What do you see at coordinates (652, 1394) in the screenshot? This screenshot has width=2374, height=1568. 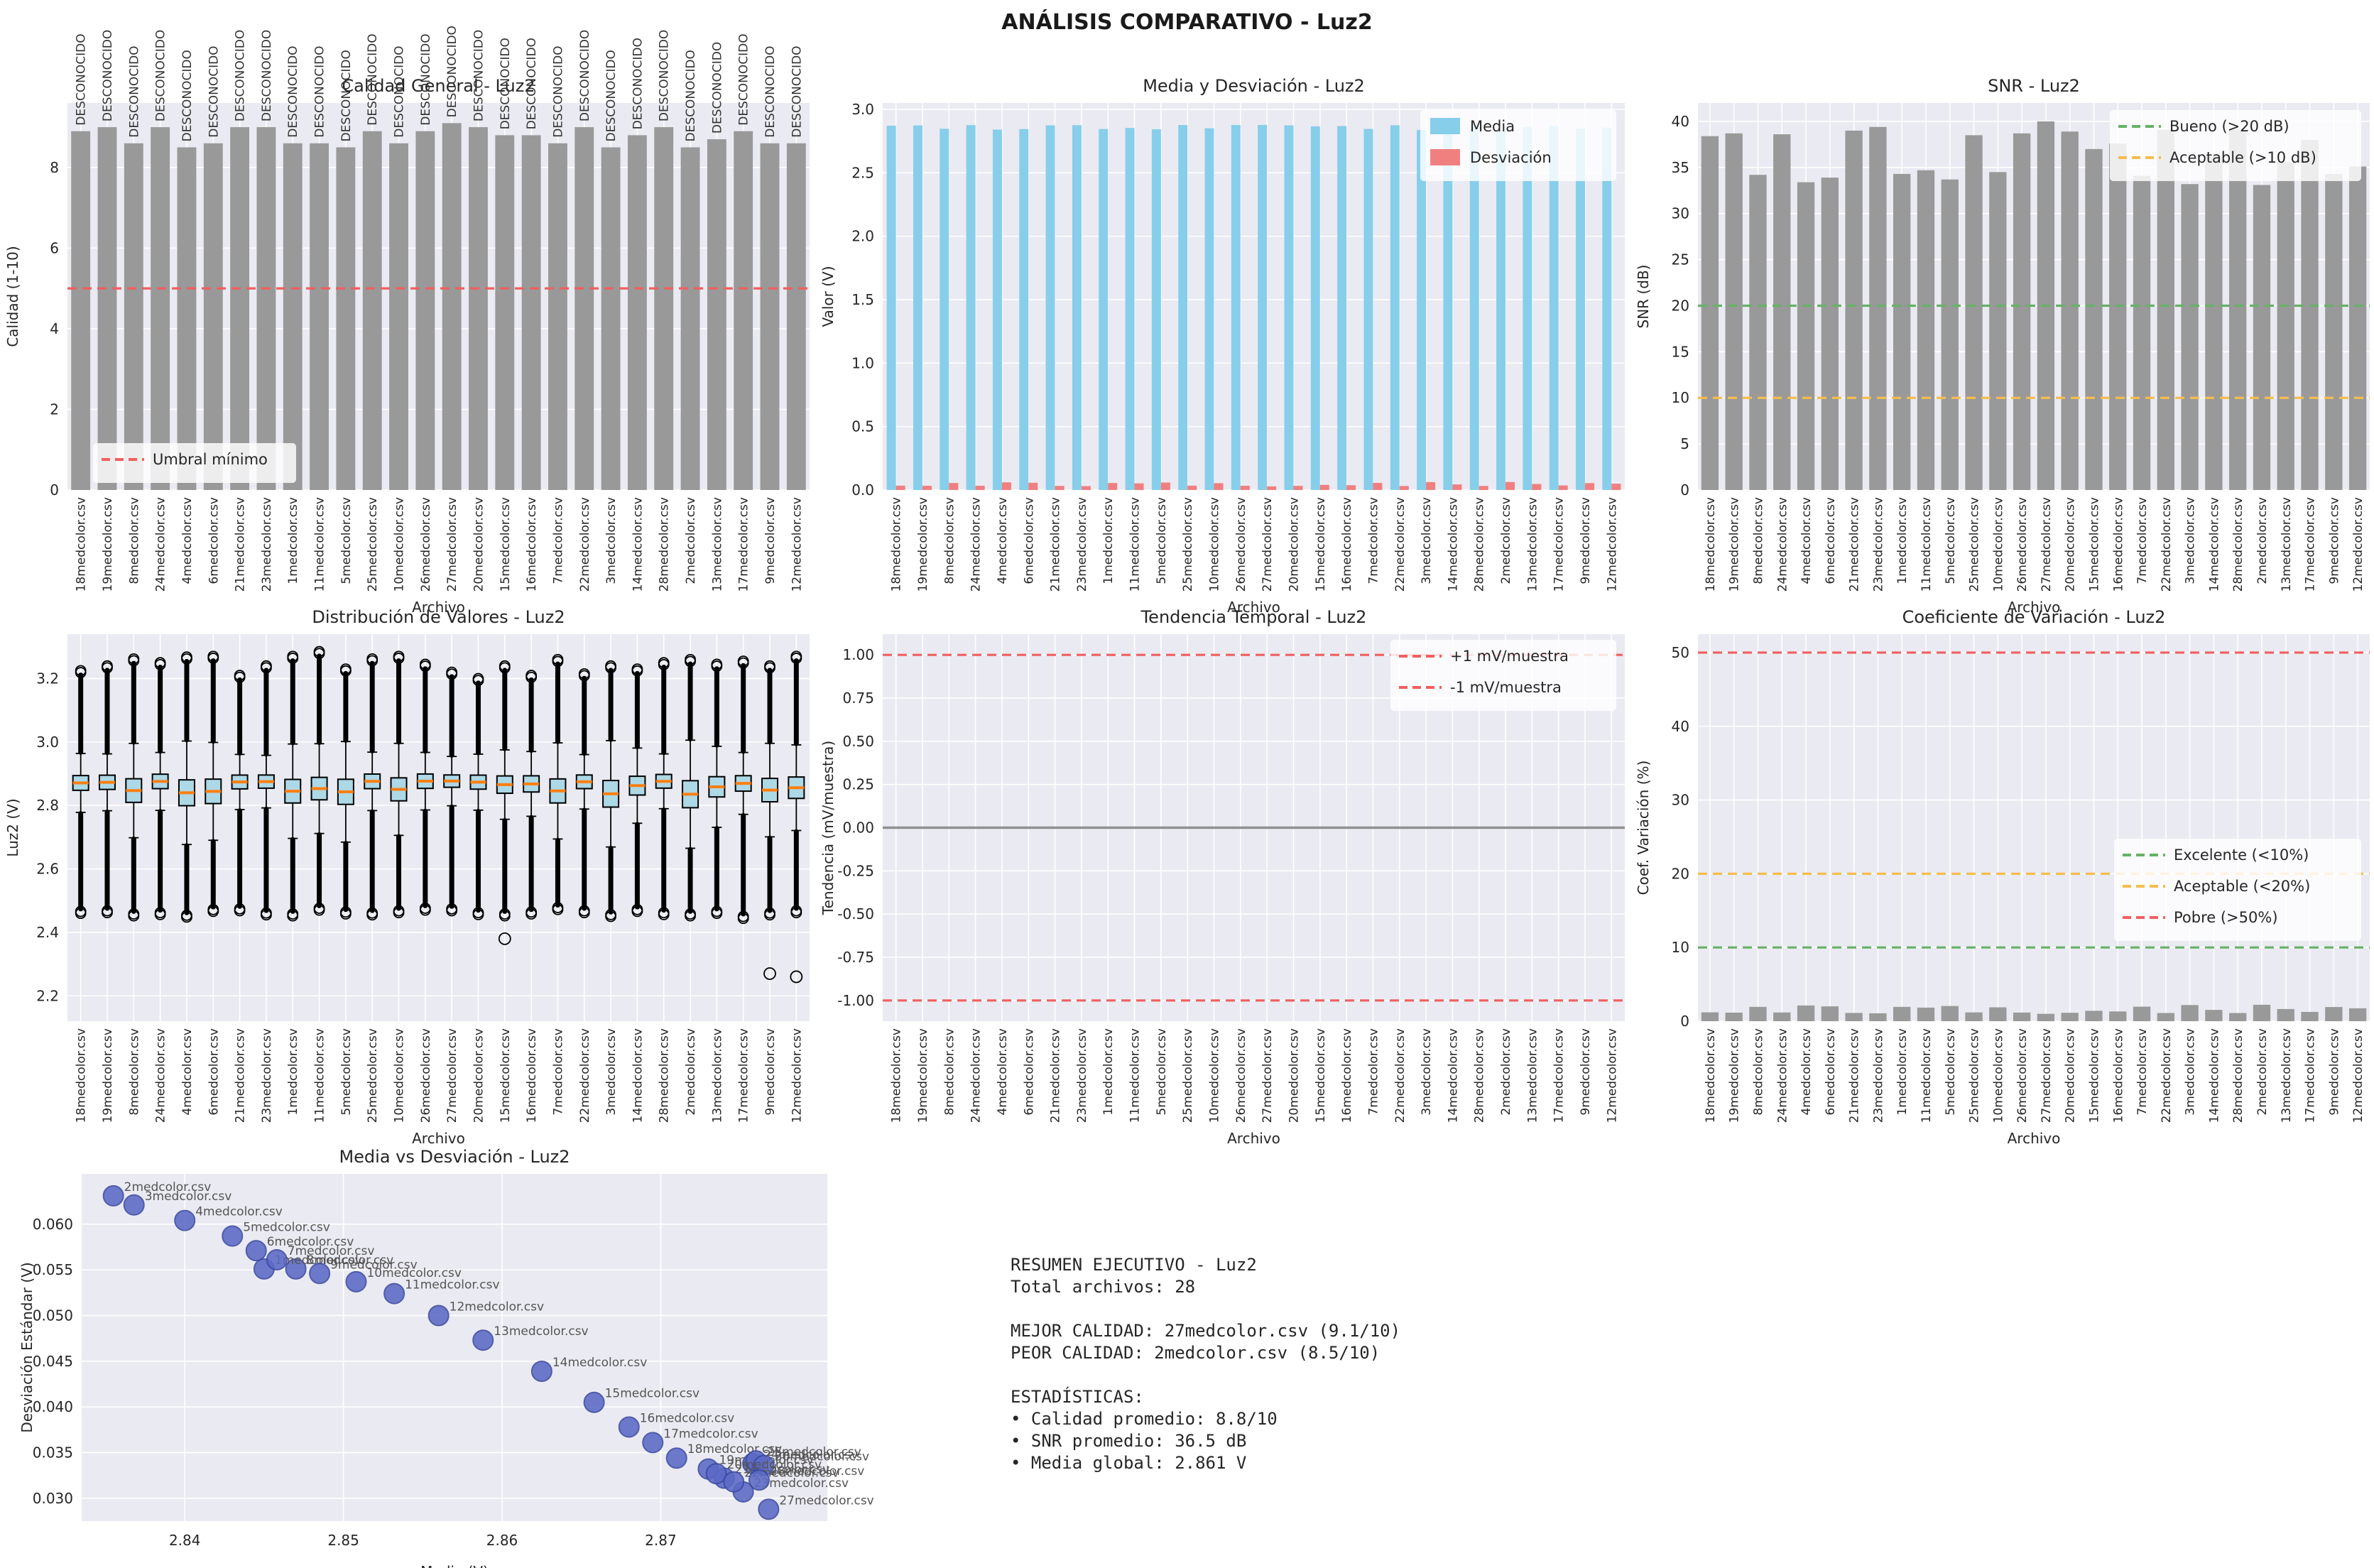 I see `scatter-point-label: 15medcolor.csv` at bounding box center [652, 1394].